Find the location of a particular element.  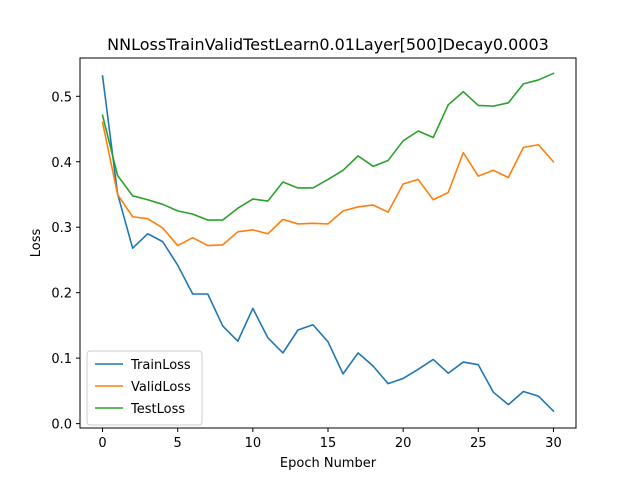

x-tick-label: 15 is located at coordinates (328, 443).